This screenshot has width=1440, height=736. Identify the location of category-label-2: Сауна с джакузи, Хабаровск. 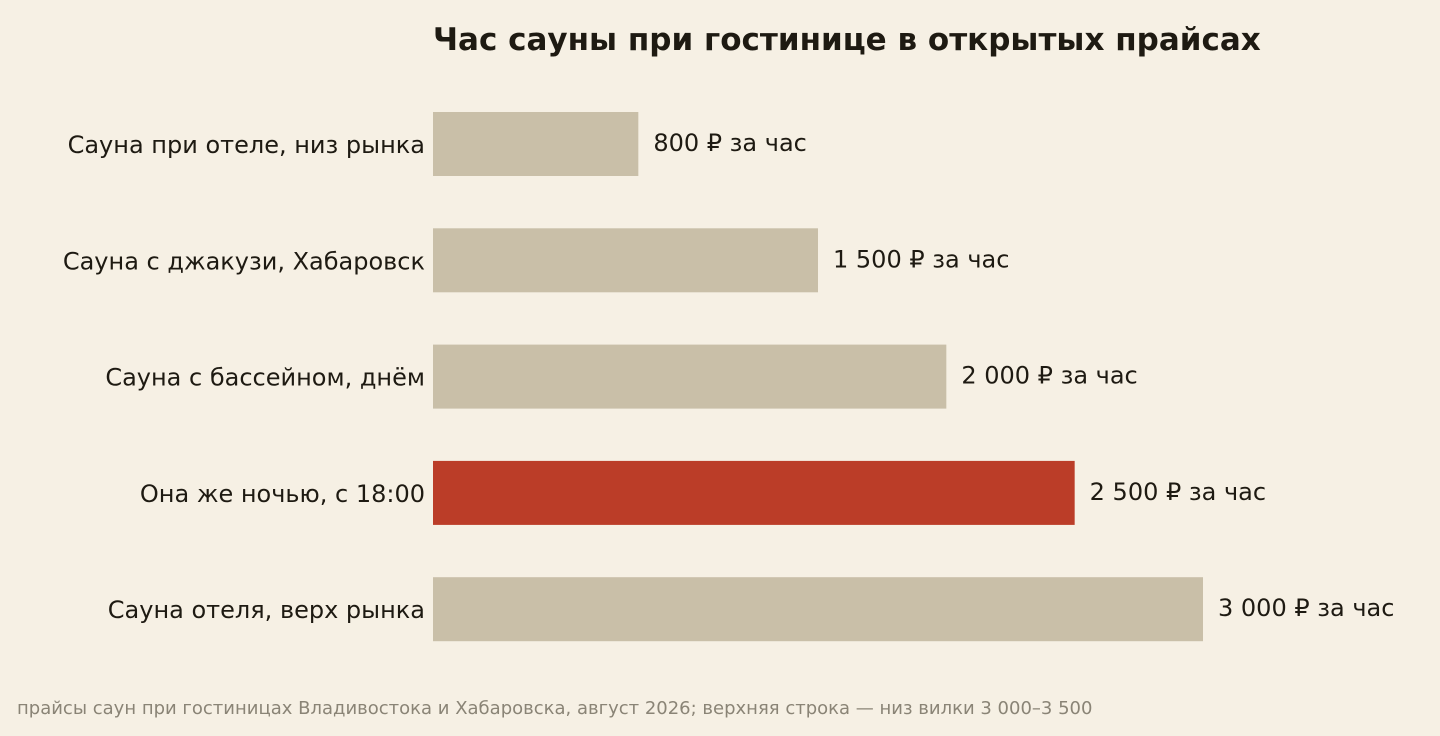
(244, 261).